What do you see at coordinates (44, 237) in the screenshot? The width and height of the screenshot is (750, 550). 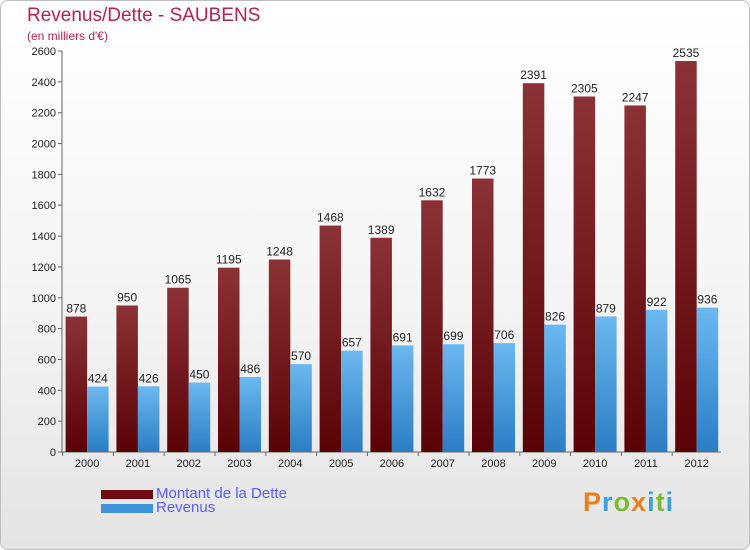 I see `y-tick-label: 1400` at bounding box center [44, 237].